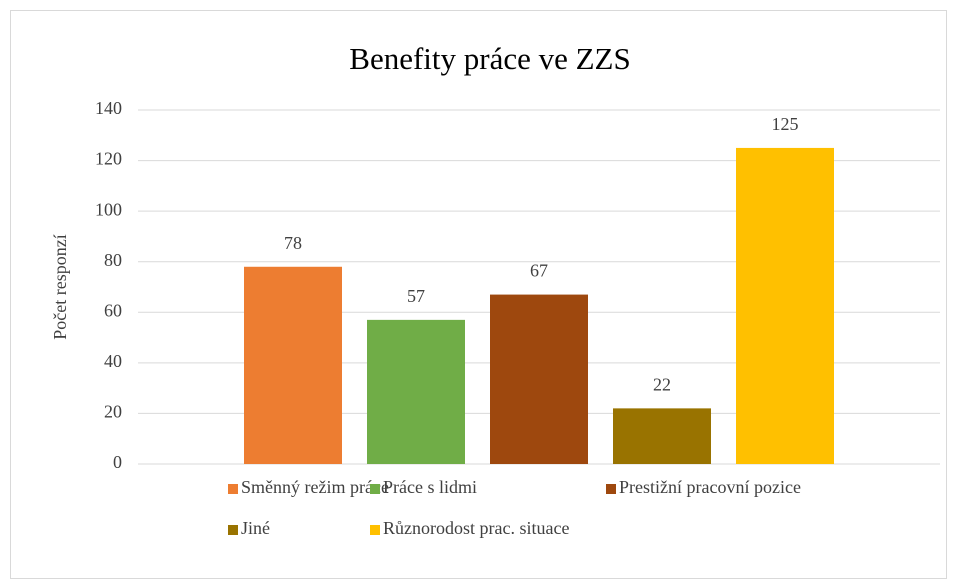 This screenshot has height=580, width=957. What do you see at coordinates (108, 108) in the screenshot?
I see `y-tick-label: 140` at bounding box center [108, 108].